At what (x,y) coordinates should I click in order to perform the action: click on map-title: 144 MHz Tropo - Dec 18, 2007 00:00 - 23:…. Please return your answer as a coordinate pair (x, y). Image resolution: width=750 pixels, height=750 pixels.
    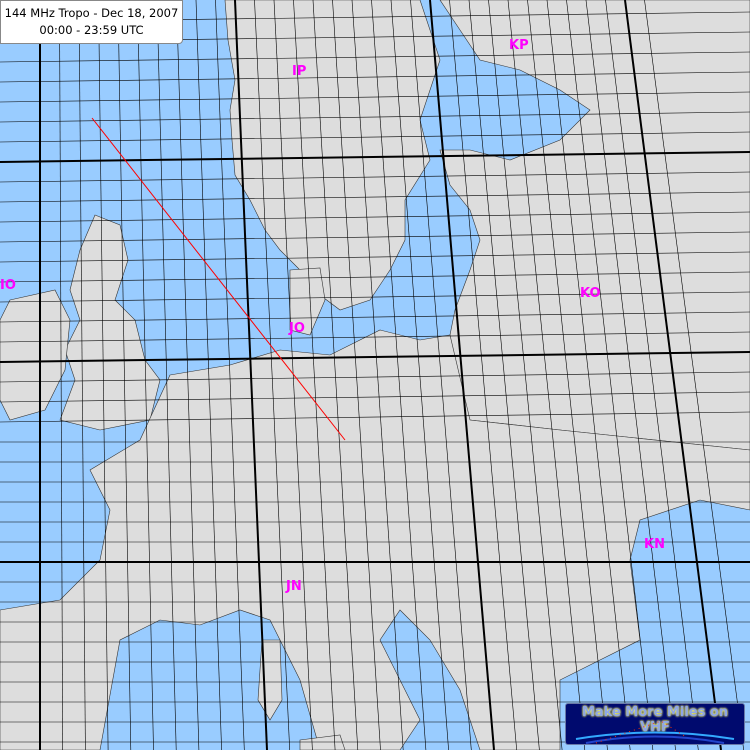
    Looking at the image, I should click on (91, 22).